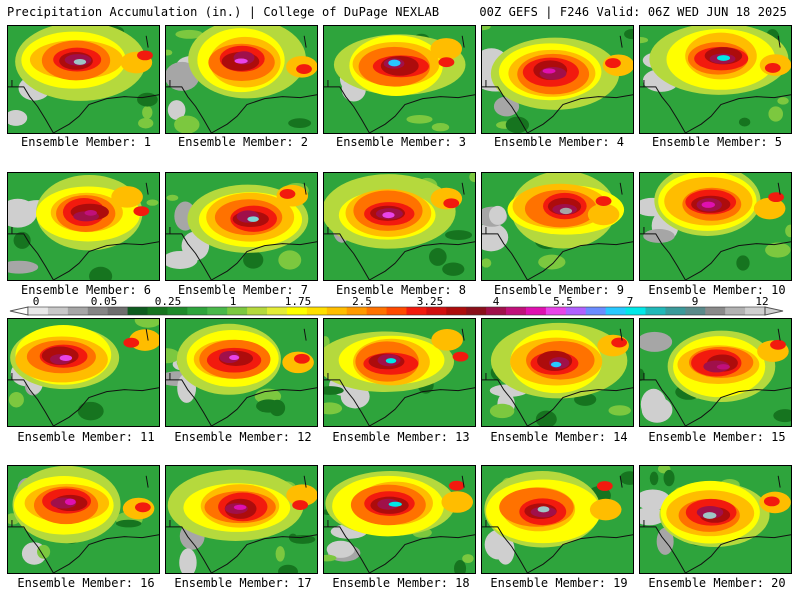 The image size is (800, 600). What do you see at coordinates (298, 302) in the screenshot?
I see `colorbar-tick-label: 1.75` at bounding box center [298, 302].